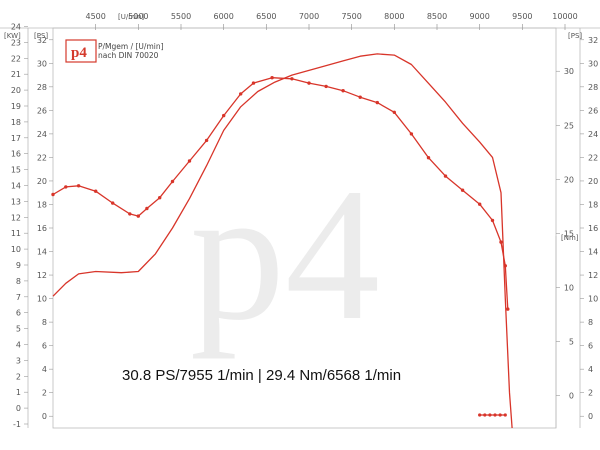 This screenshot has height=450, width=600. What do you see at coordinates (16, 90) in the screenshot?
I see `kw-tick-label: 20` at bounding box center [16, 90].